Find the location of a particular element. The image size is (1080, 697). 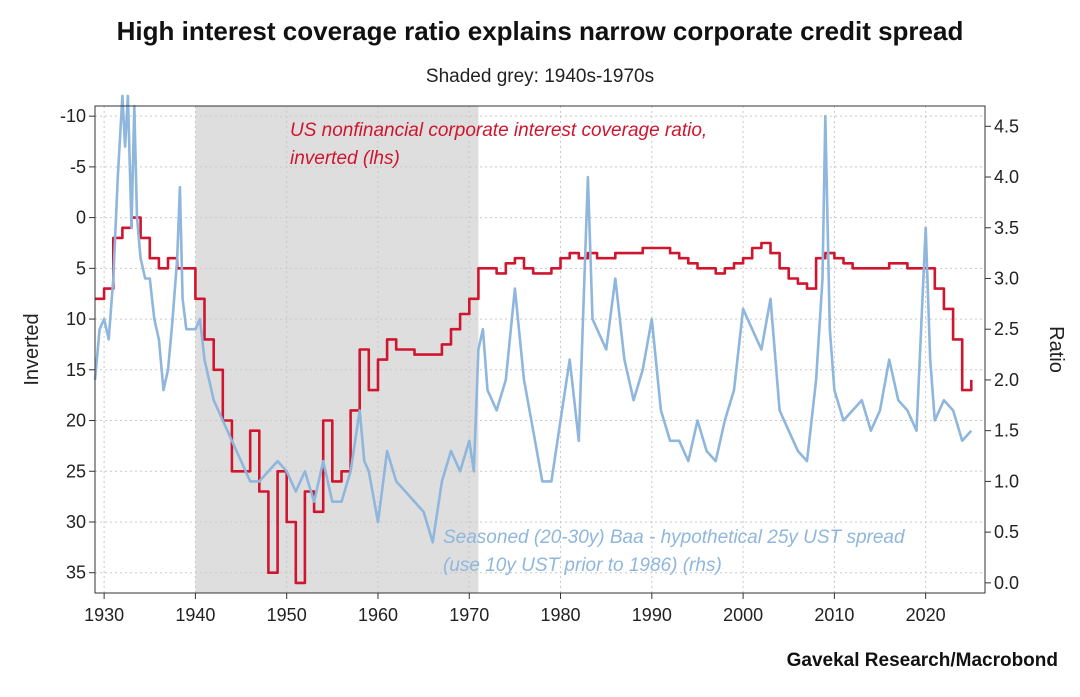

left-tick-label: 15 is located at coordinates (76, 370).